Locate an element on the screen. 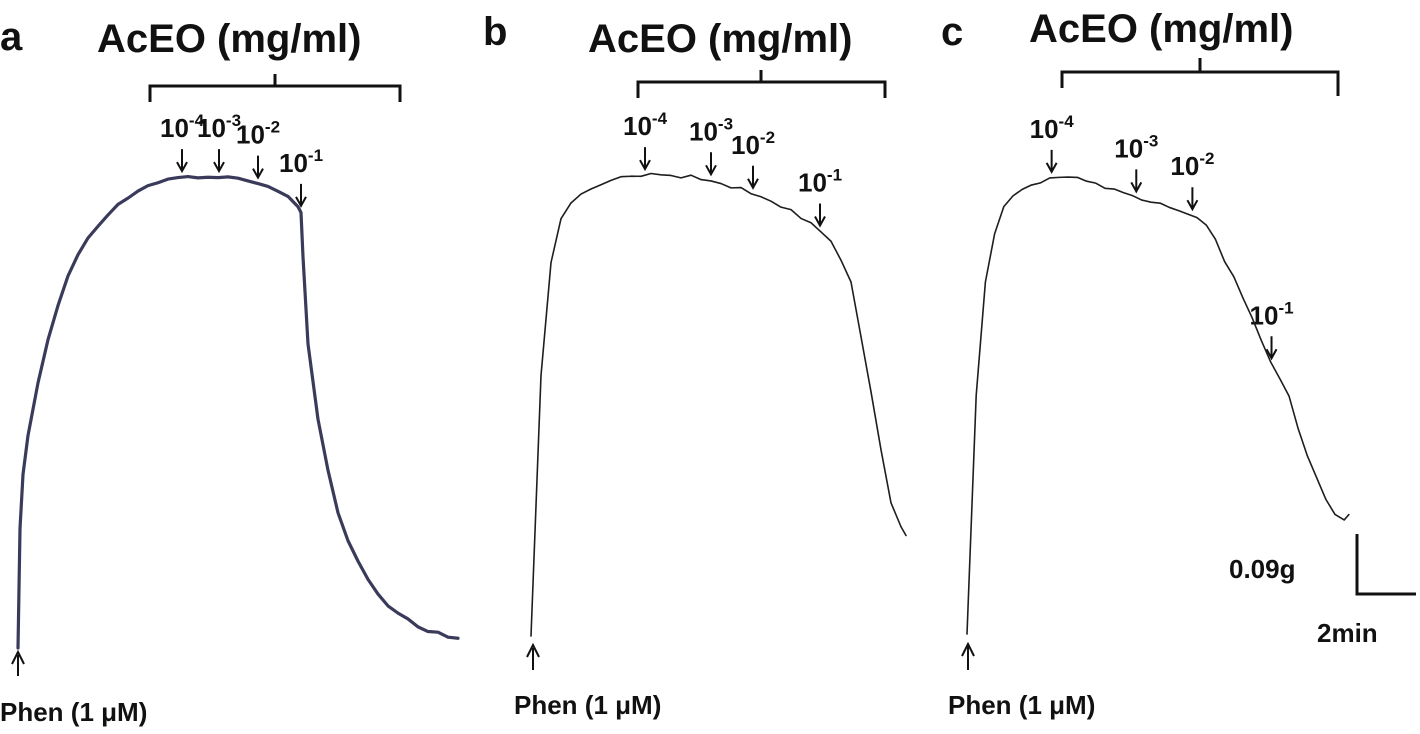  panel-c-concentration-label: 10-4 is located at coordinates (1052, 128).